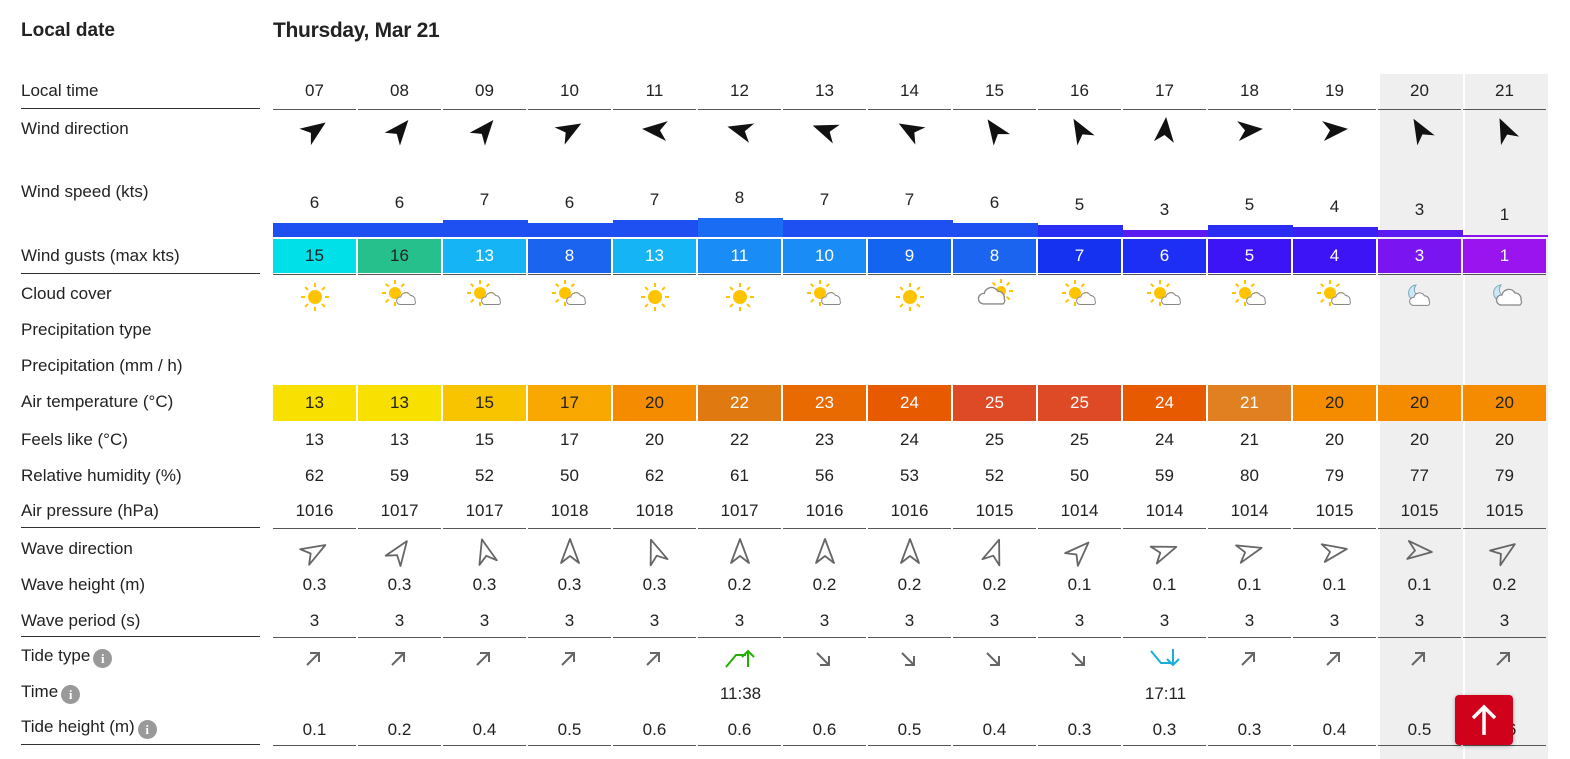 Image resolution: width=1570 pixels, height=759 pixels. Describe the element at coordinates (1504, 90) in the screenshot. I see `hour: 21` at that location.